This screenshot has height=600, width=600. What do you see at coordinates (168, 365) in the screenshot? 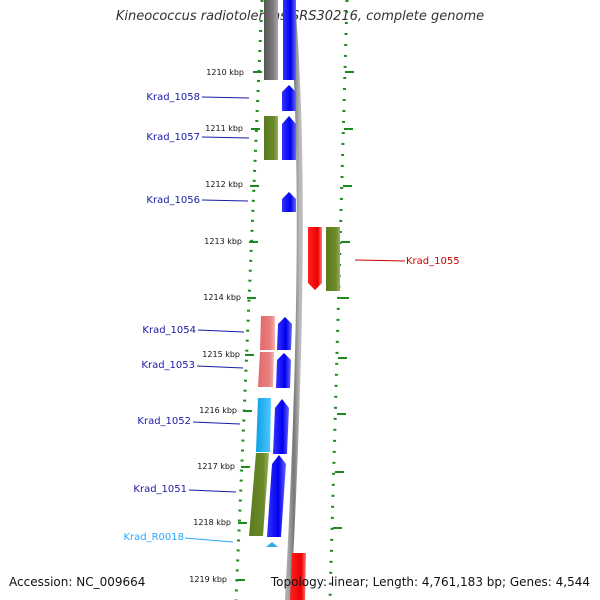
I see `gene-label-krad-1053: Krad_1053` at bounding box center [168, 365].